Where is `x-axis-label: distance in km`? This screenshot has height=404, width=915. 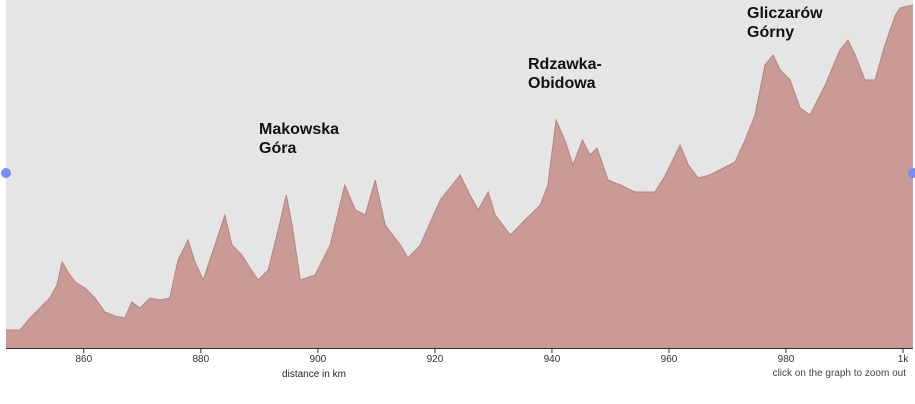
x-axis-label: distance in km is located at coordinates (314, 374).